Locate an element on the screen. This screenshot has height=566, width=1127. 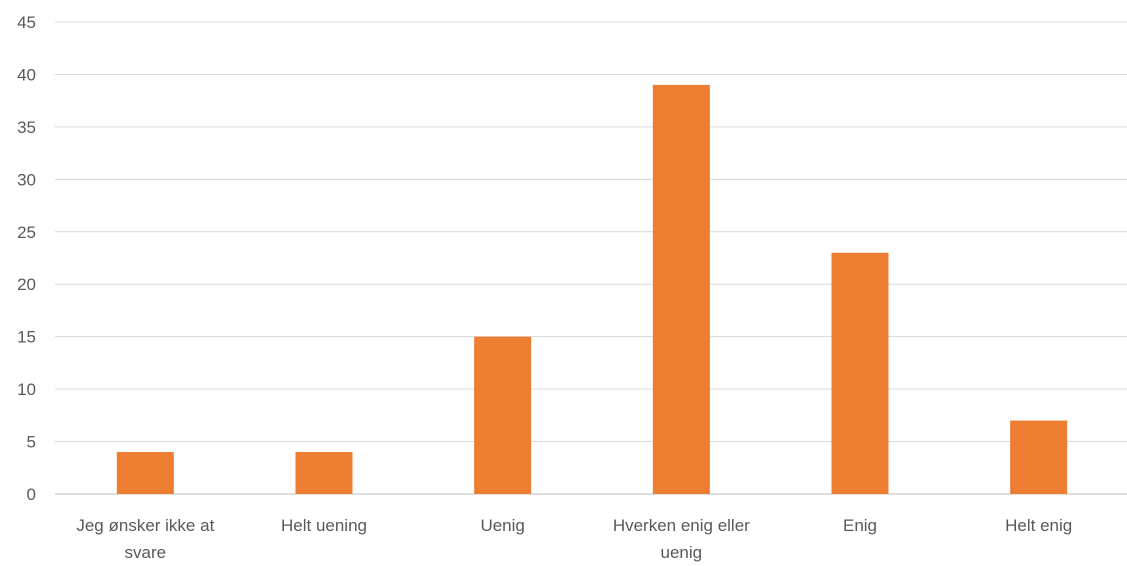
y-tick-label: 45 is located at coordinates (26, 22).